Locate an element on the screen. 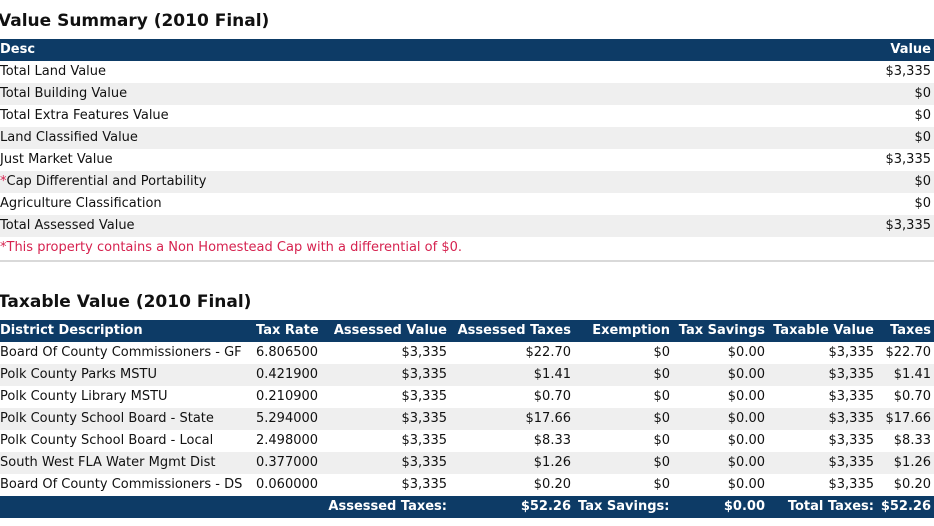 This screenshot has height=526, width=934. assessed-taxes-total-label: Assessed Taxes: is located at coordinates (387, 507).